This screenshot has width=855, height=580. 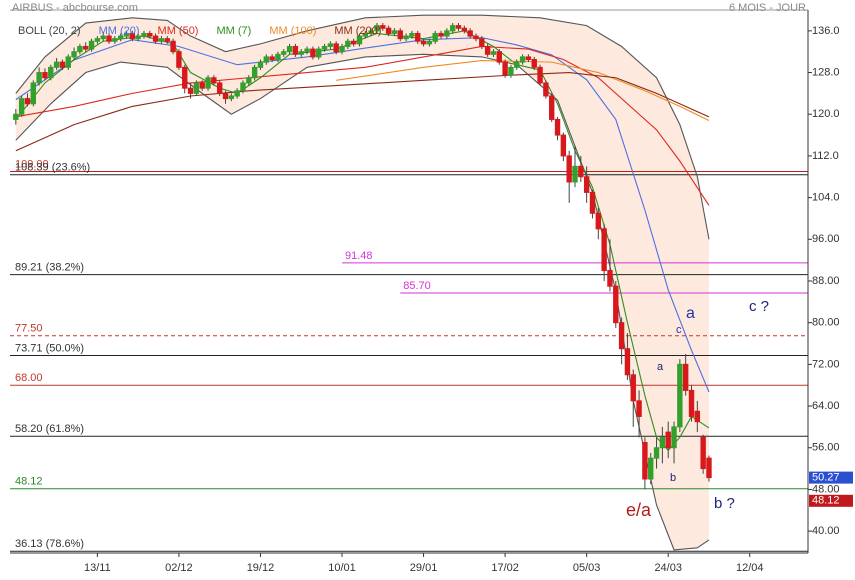 I want to click on annotation: b, so click(x=673, y=478).